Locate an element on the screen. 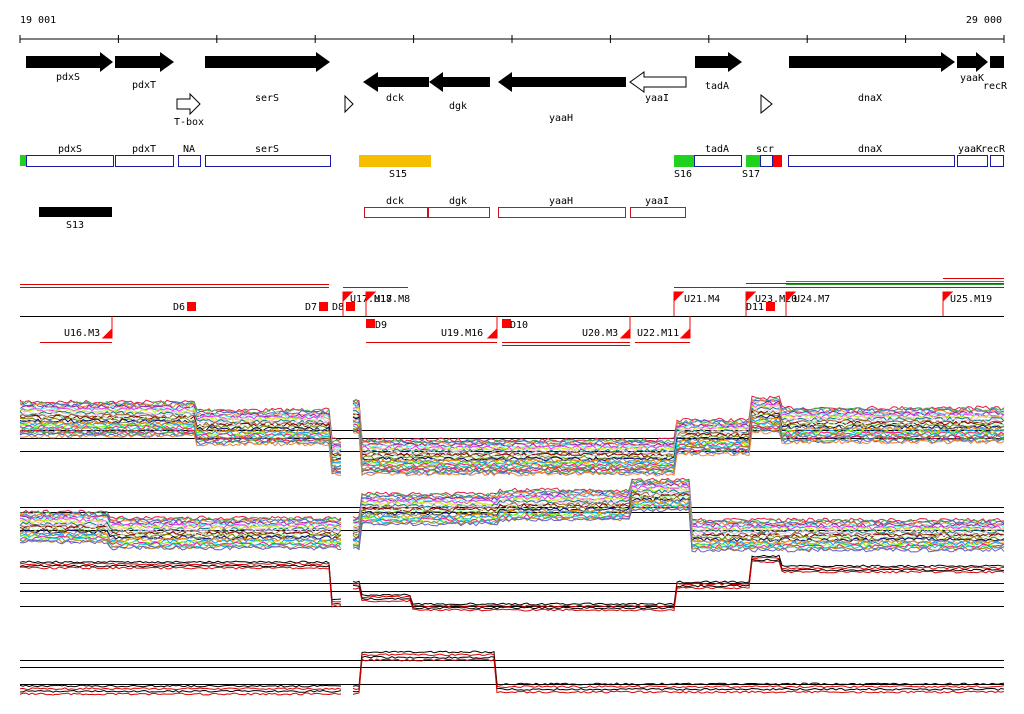  breakpoint-flag-U25 is located at coordinates (948, 303).